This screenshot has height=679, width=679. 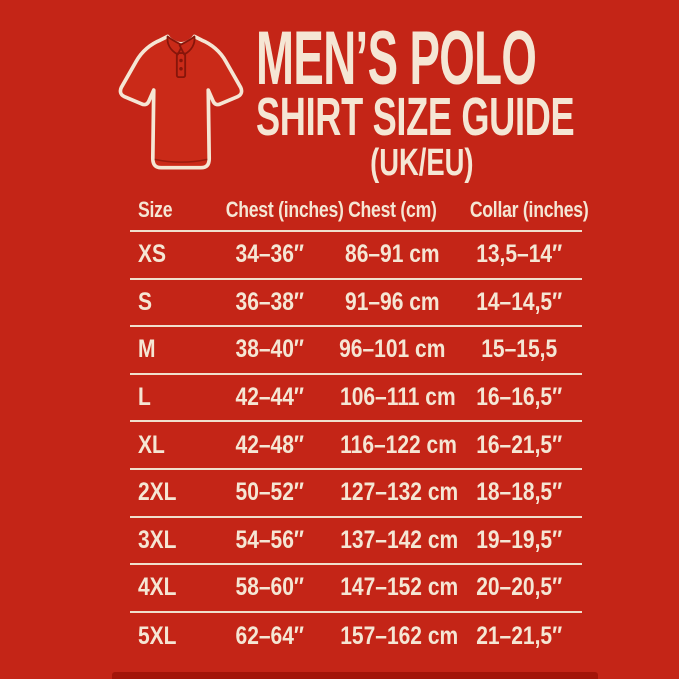 I want to click on size-value: S, so click(x=145, y=301).